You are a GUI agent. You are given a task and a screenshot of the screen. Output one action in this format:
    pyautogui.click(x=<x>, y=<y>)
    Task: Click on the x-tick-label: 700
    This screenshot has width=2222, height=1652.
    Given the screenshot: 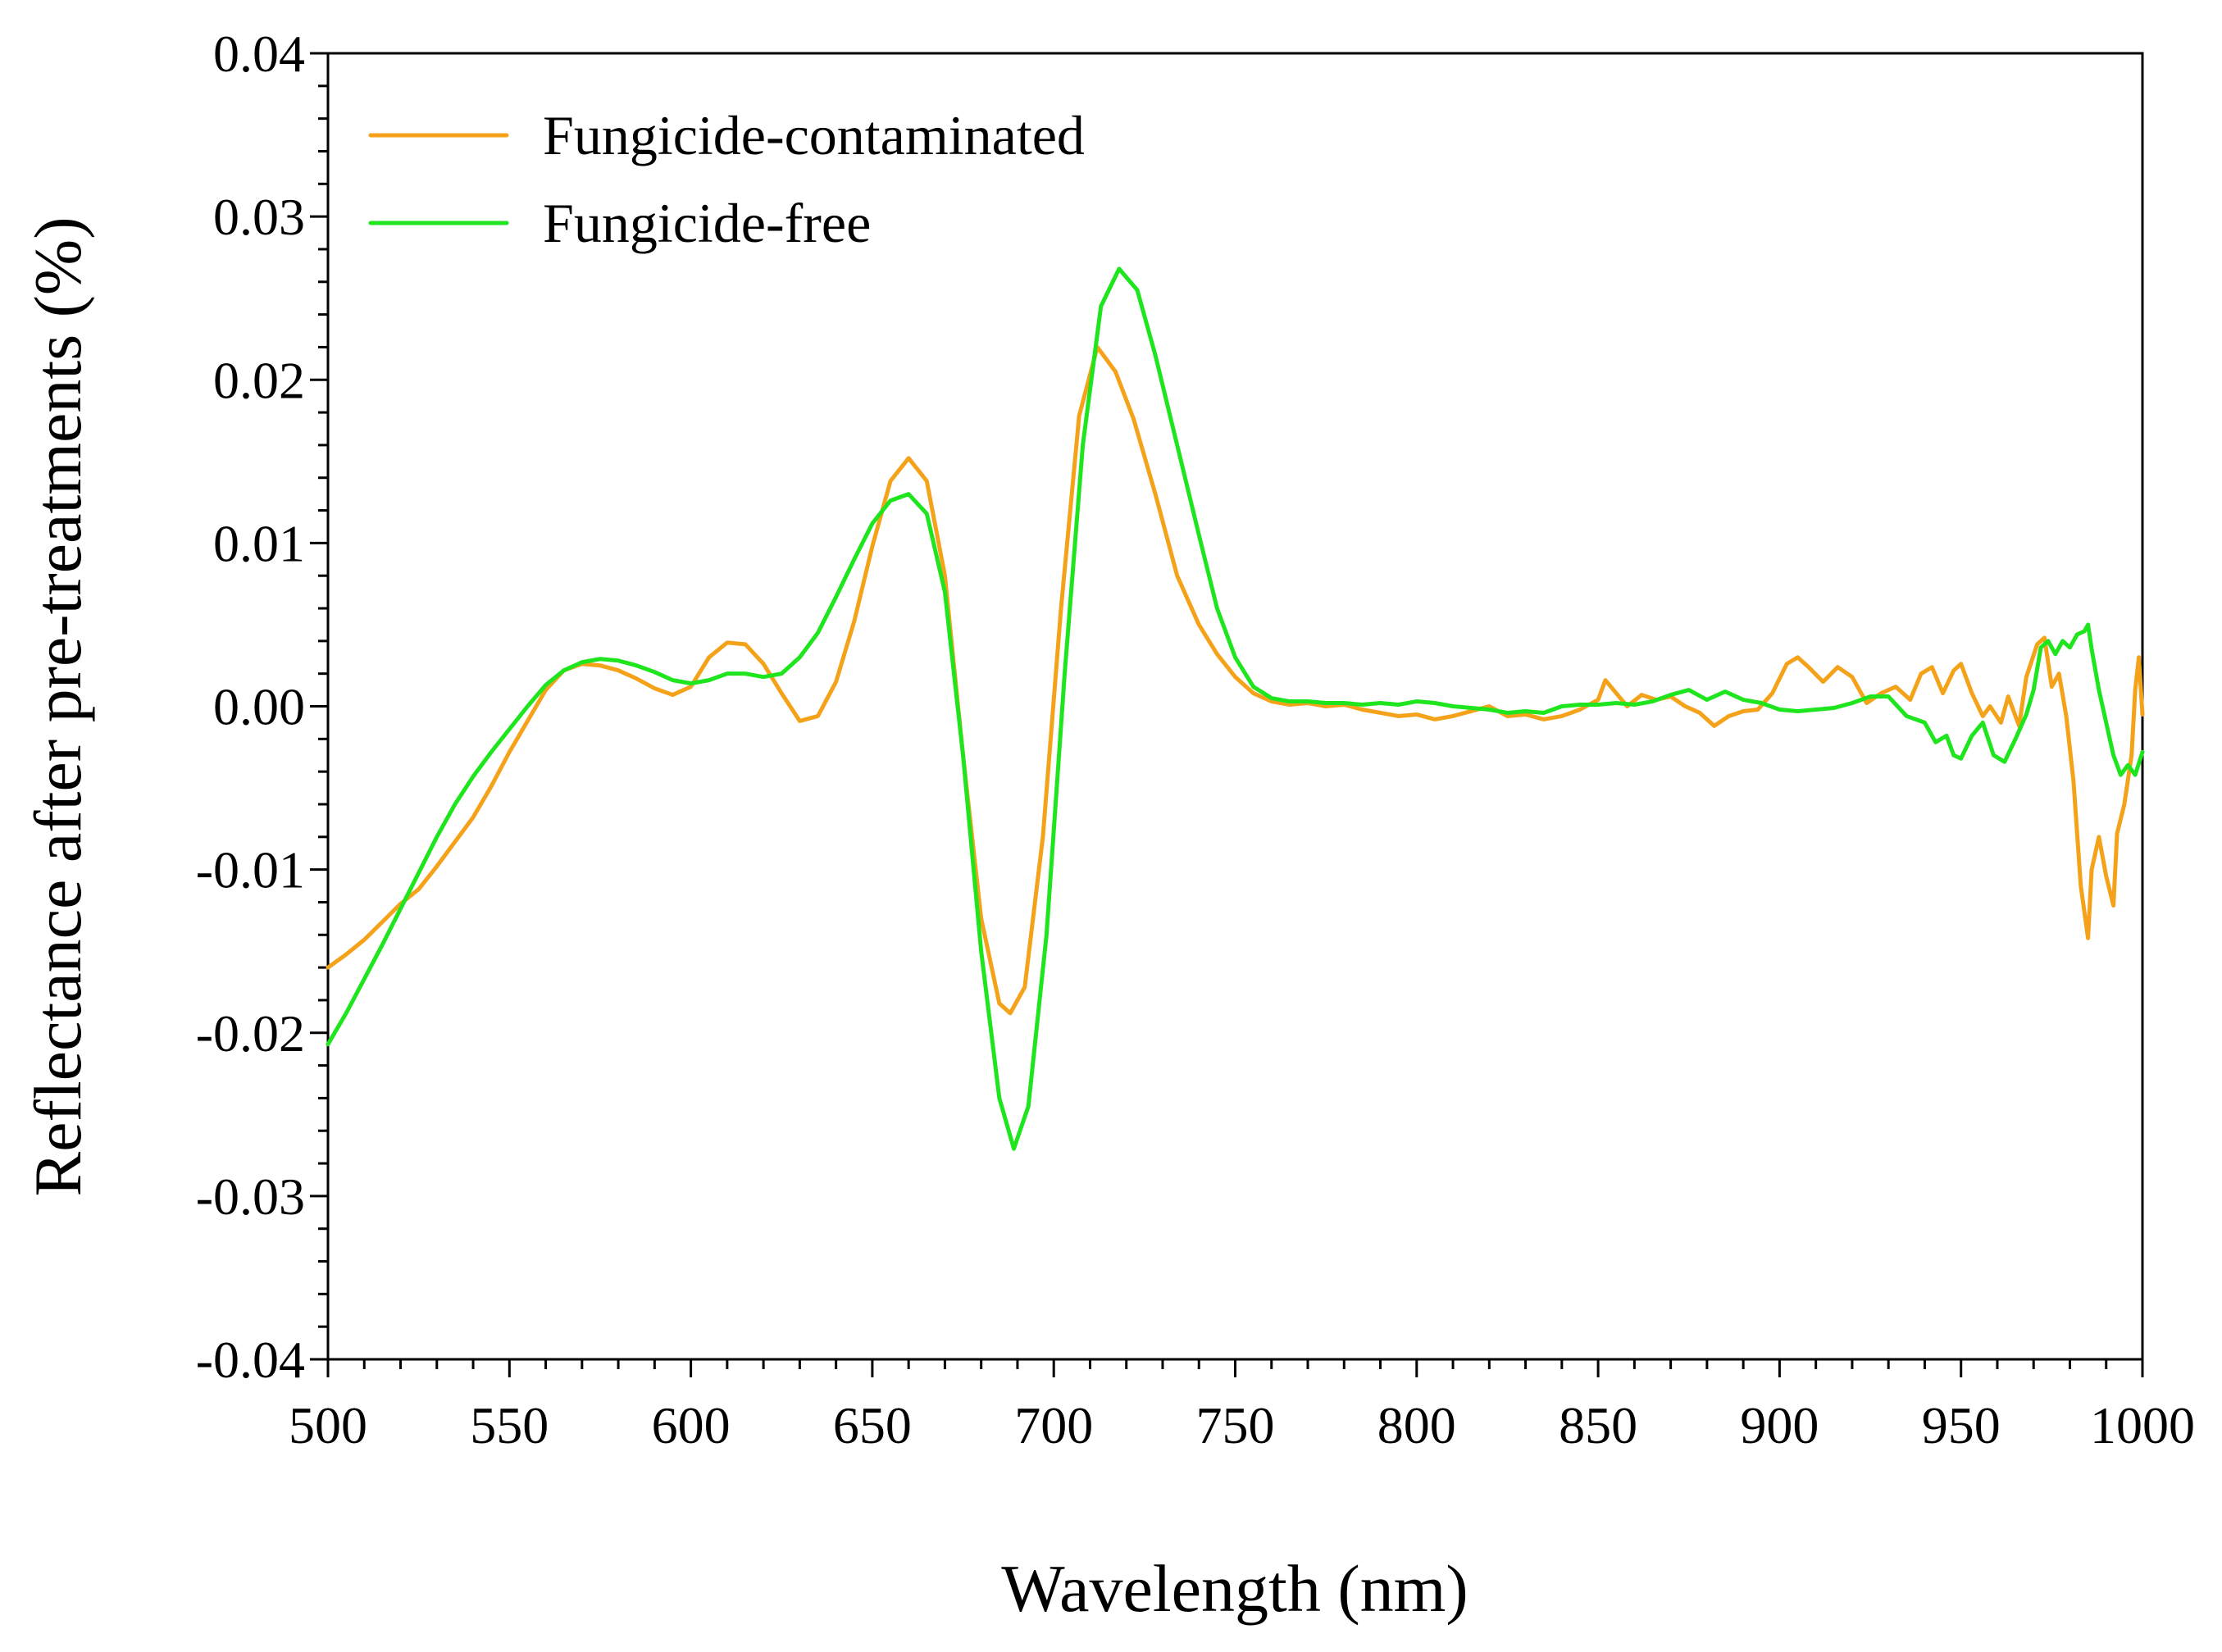 What is the action you would take?
    pyautogui.click(x=1054, y=1425)
    